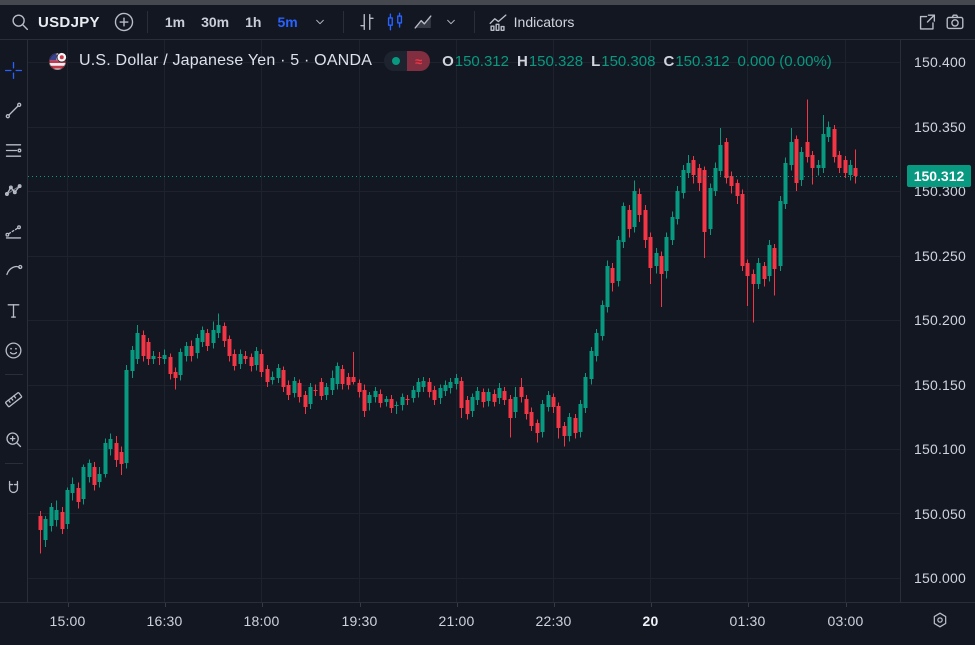 The width and height of the screenshot is (975, 645). I want to click on top-toolbar: USDJPY 1m 30m 1h 5m Indicators, so click(487, 22).